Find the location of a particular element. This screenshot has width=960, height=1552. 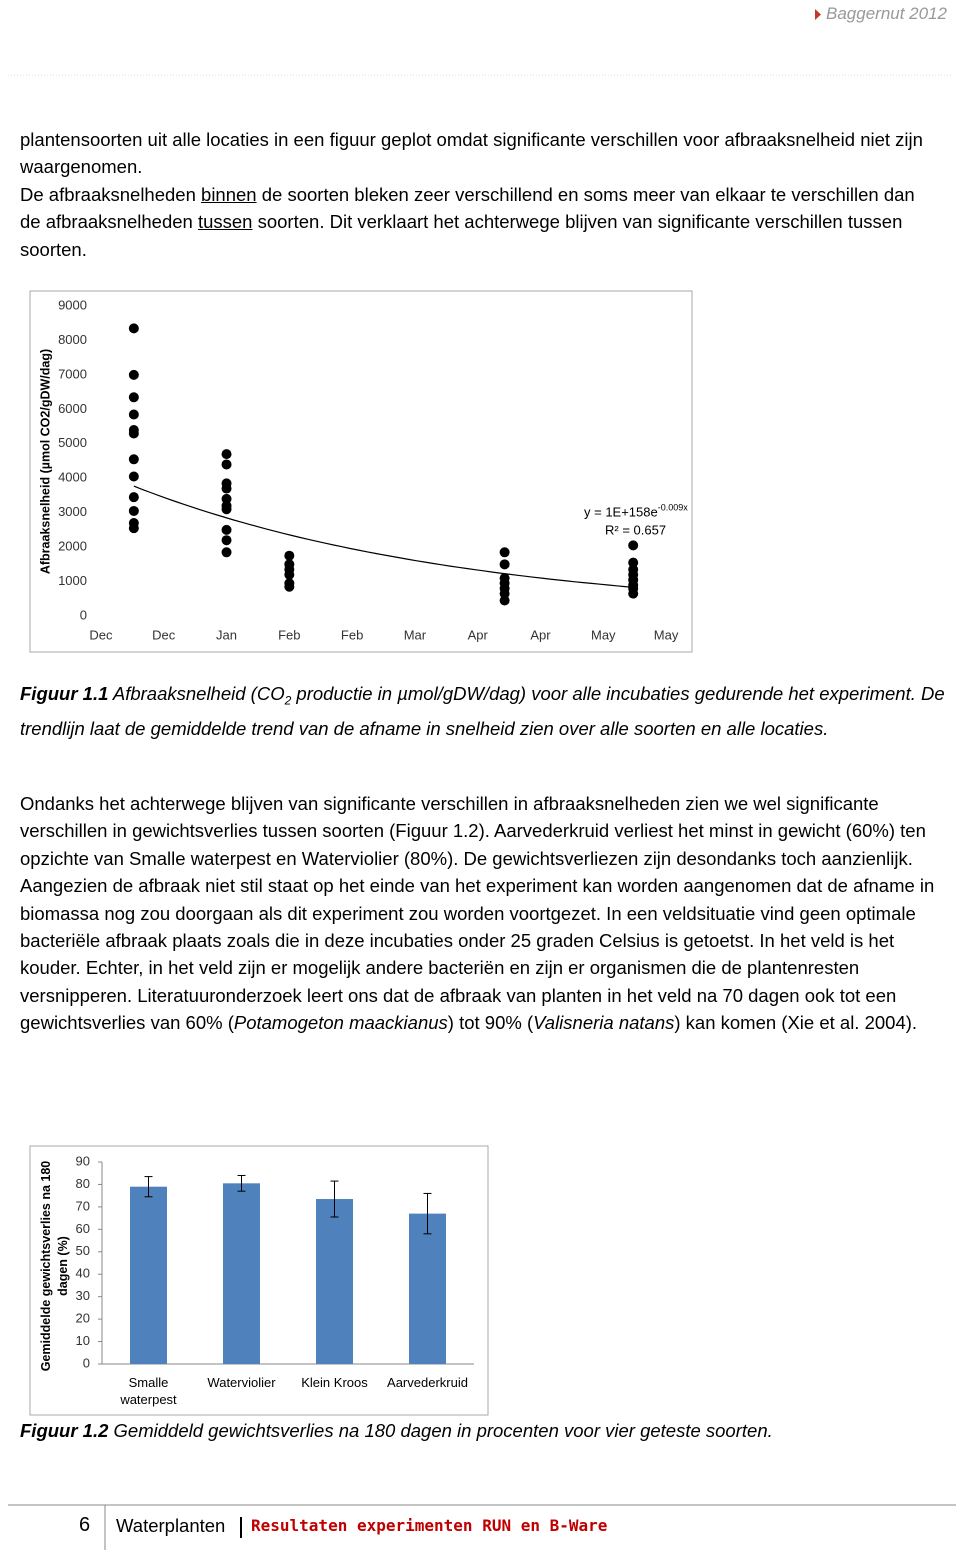

y-tick-label: 8000 is located at coordinates (72, 339).